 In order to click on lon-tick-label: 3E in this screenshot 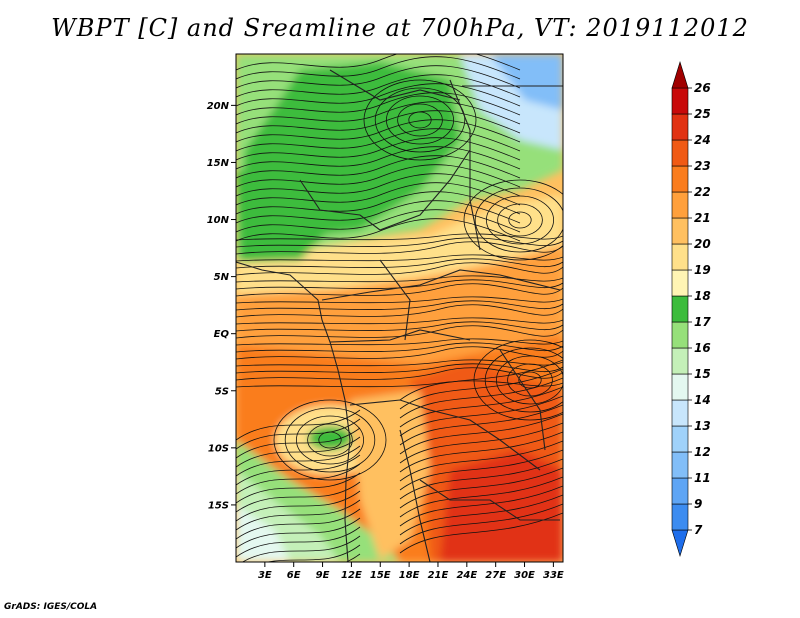, I will do `click(265, 575)`.